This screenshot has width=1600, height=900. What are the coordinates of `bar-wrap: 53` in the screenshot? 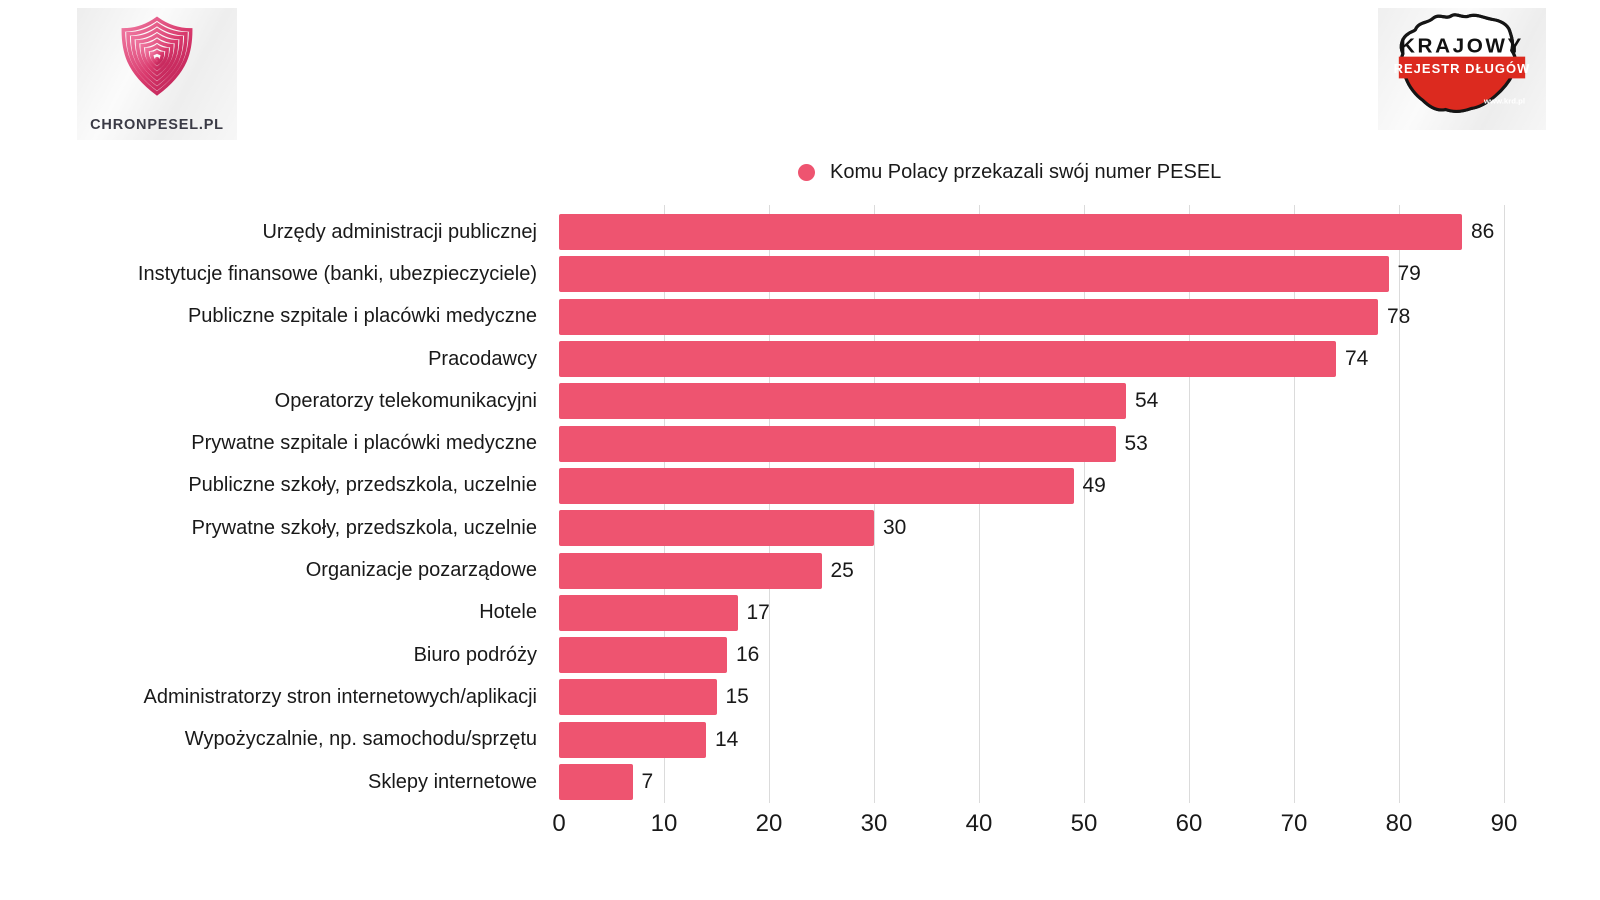 It's located at (853, 443).